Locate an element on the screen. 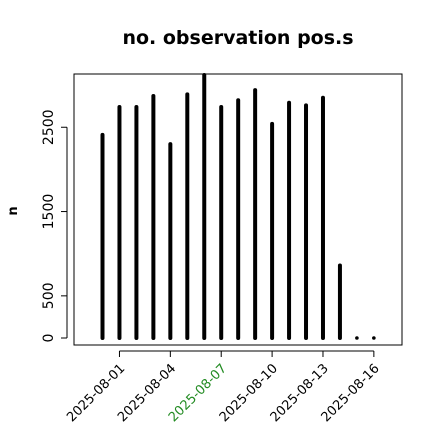 The image size is (440, 440). y-axis: 0 500 1500 2500 is located at coordinates (54, 226).